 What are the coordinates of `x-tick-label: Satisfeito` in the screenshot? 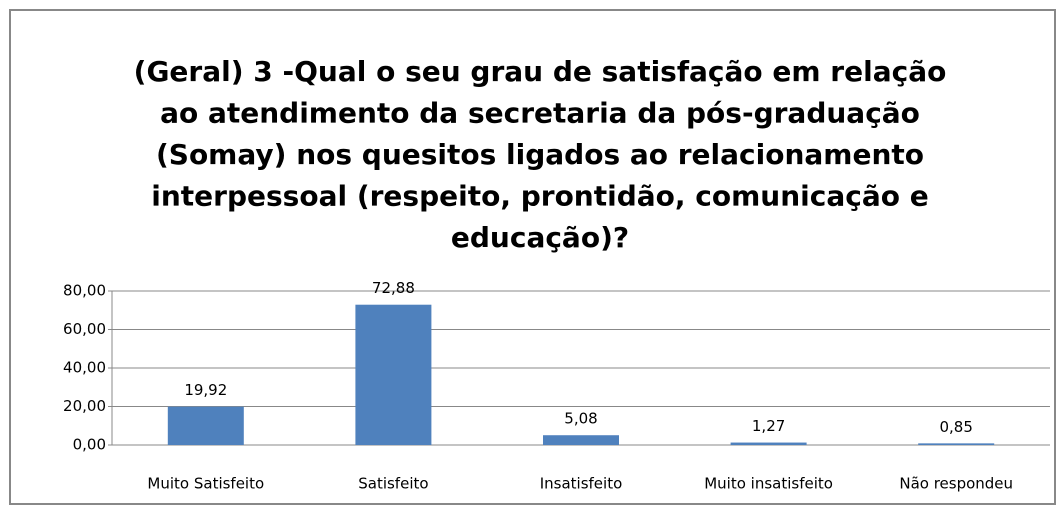 It's located at (393, 484).